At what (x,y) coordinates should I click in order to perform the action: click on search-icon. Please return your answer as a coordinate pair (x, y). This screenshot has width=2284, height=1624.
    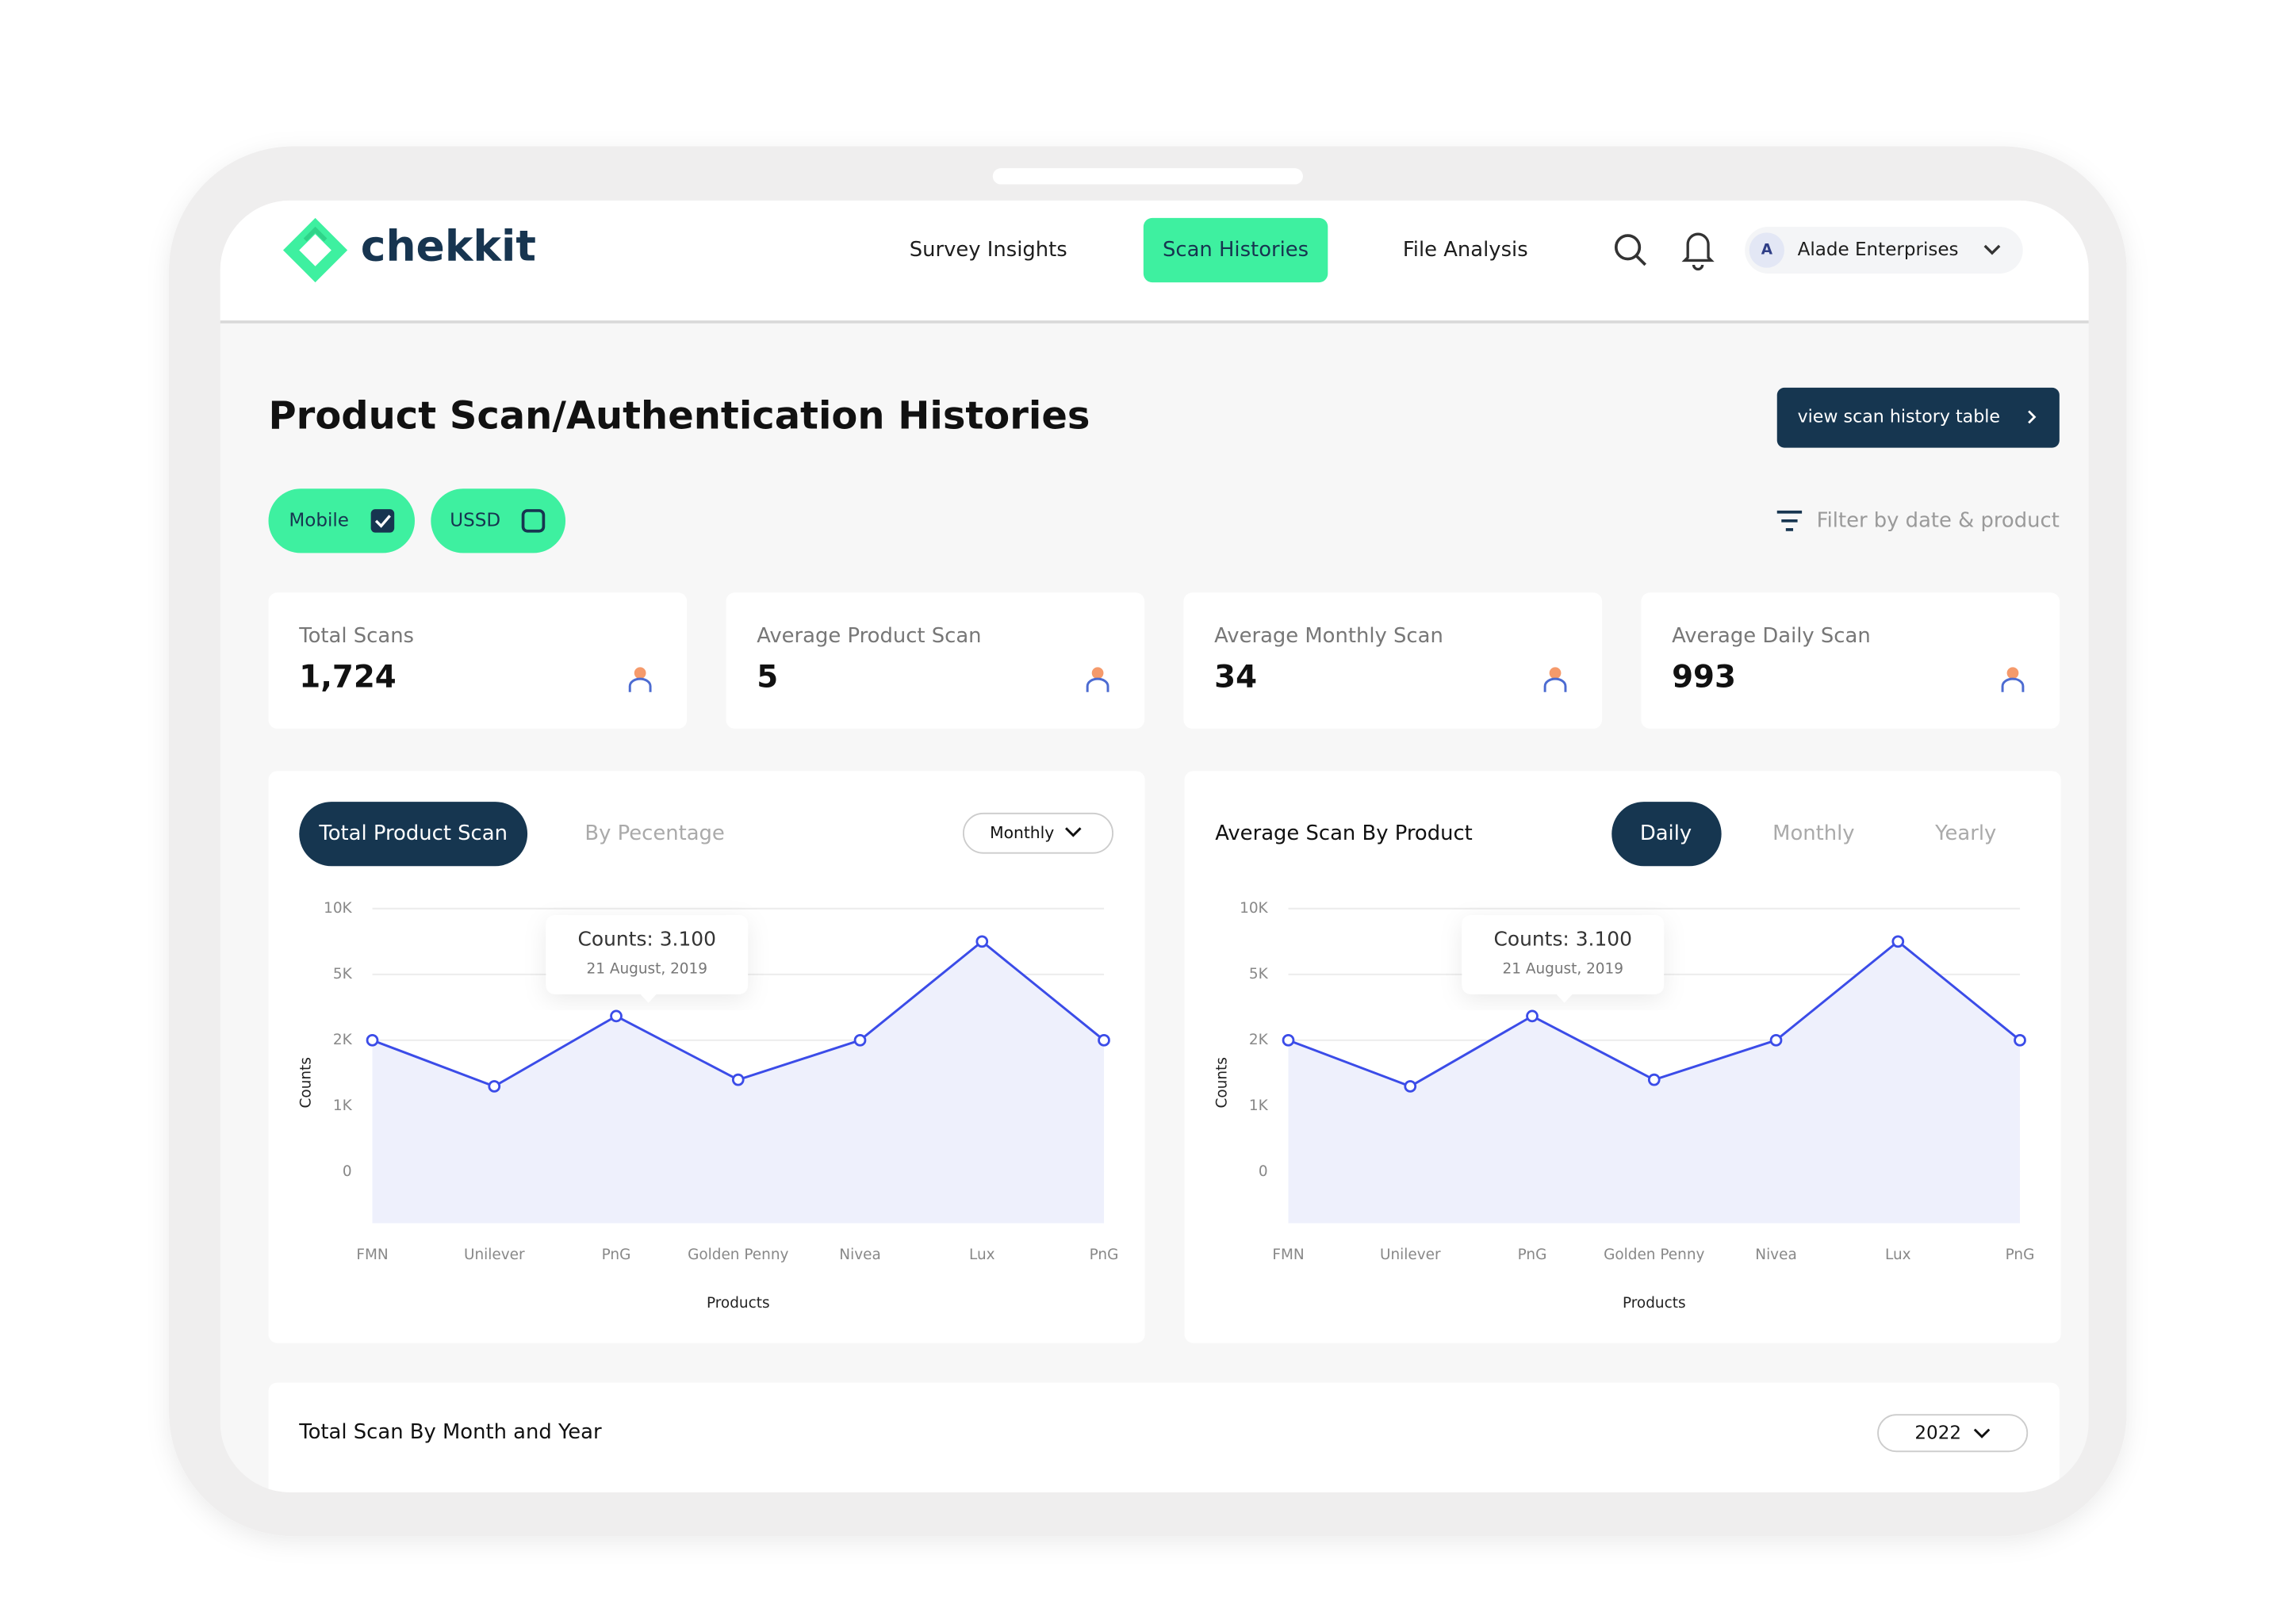
    Looking at the image, I should click on (1630, 250).